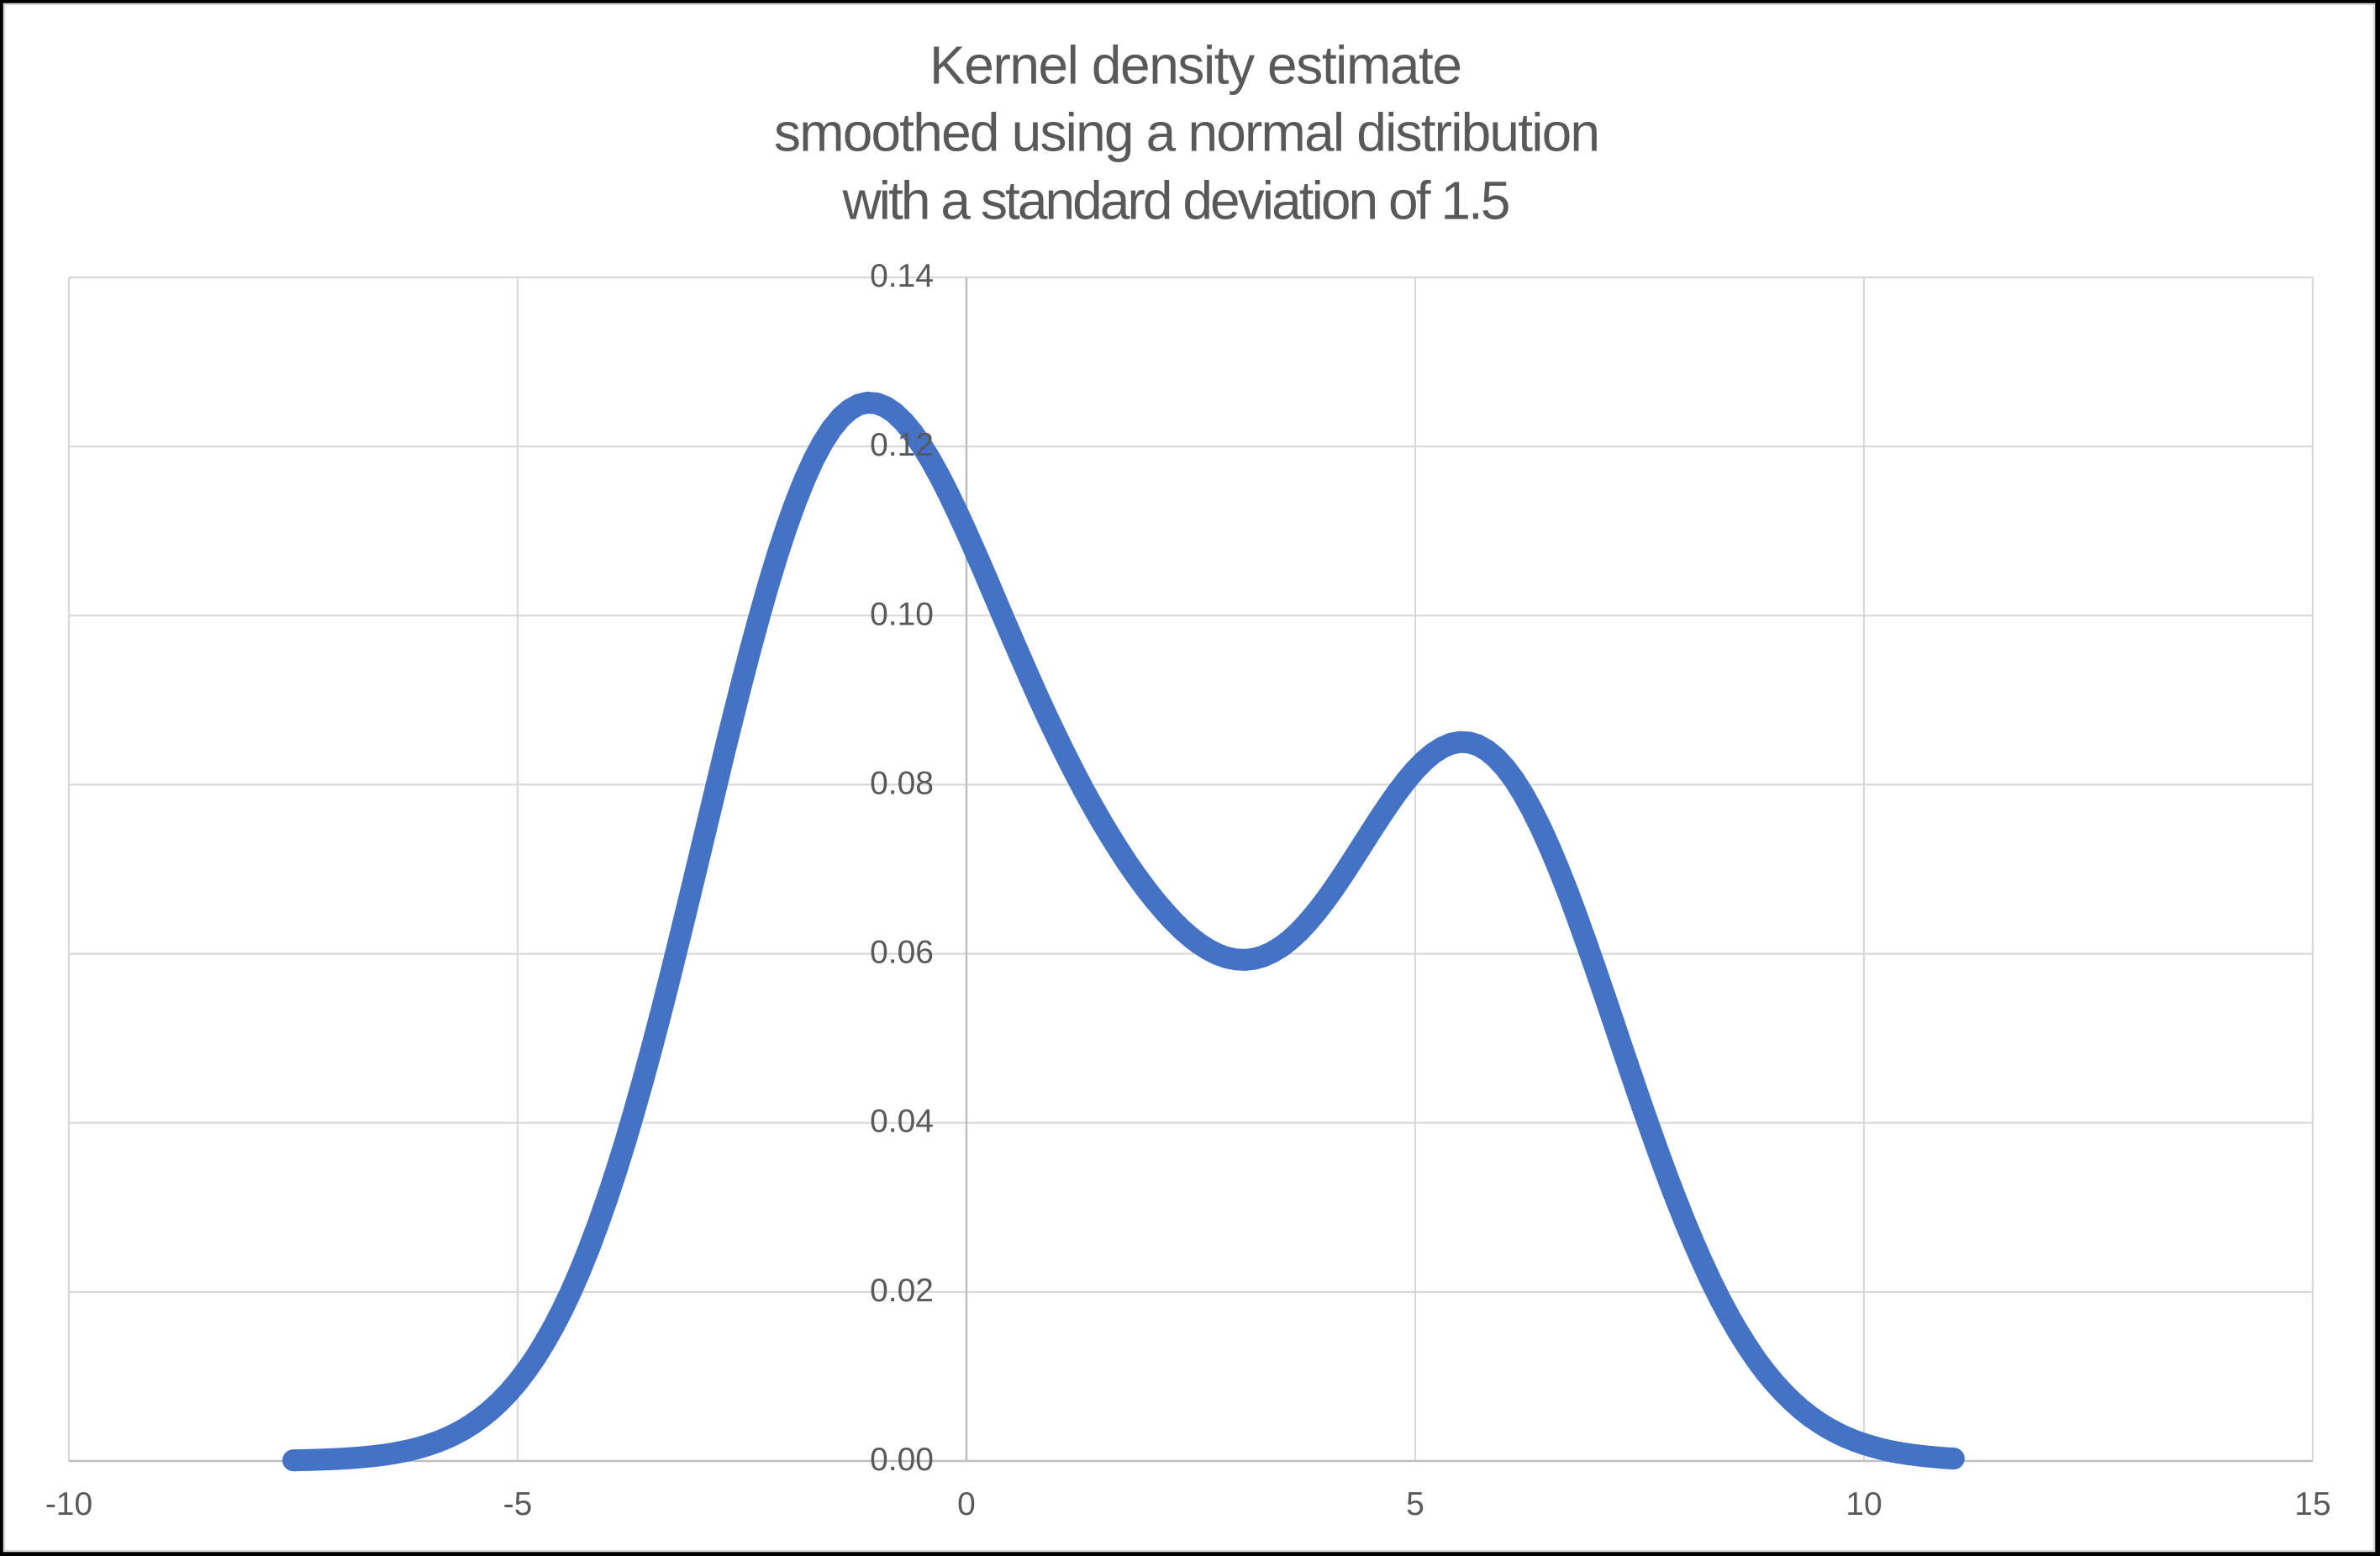 The width and height of the screenshot is (2380, 1556). I want to click on svg-text: -5, so click(518, 1504).